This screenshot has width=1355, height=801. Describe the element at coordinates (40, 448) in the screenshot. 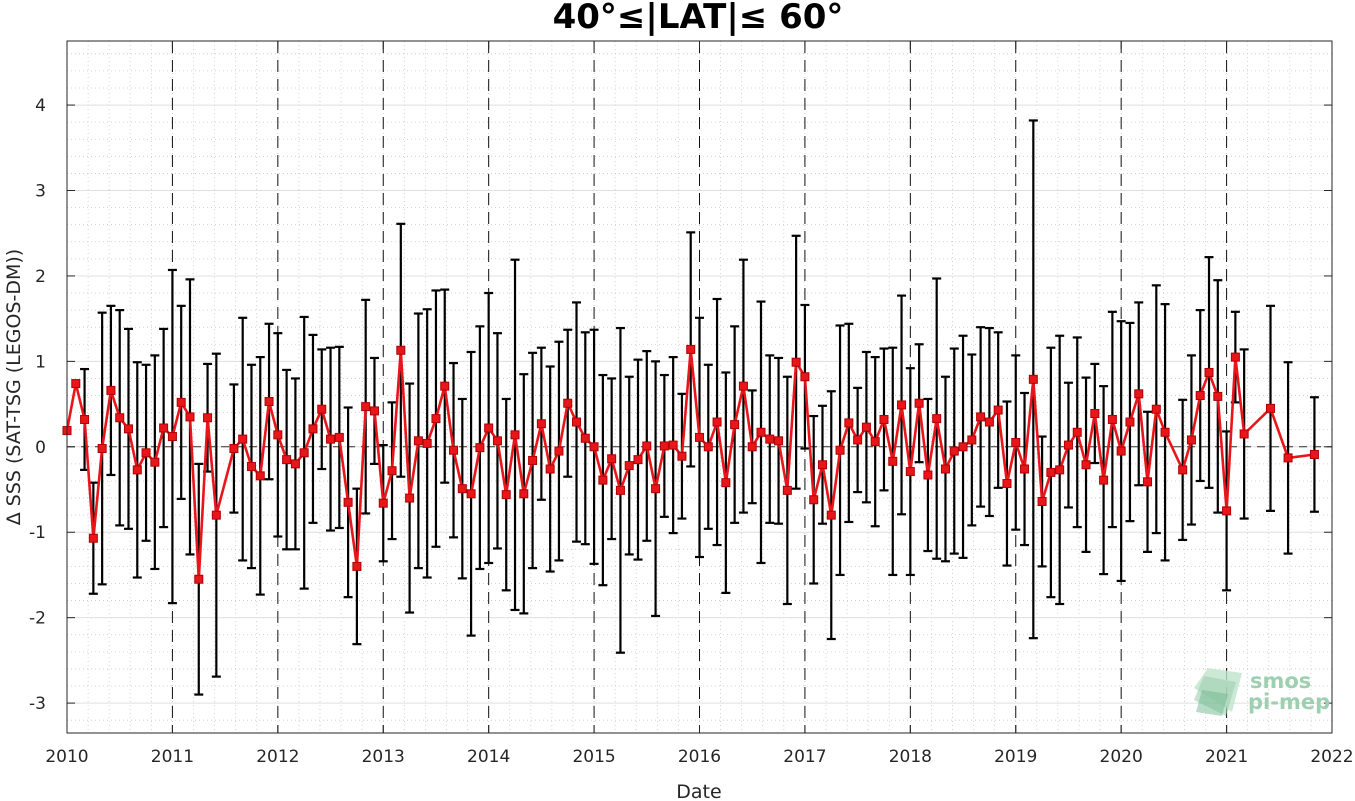

I see `y-tick-label: 0` at that location.